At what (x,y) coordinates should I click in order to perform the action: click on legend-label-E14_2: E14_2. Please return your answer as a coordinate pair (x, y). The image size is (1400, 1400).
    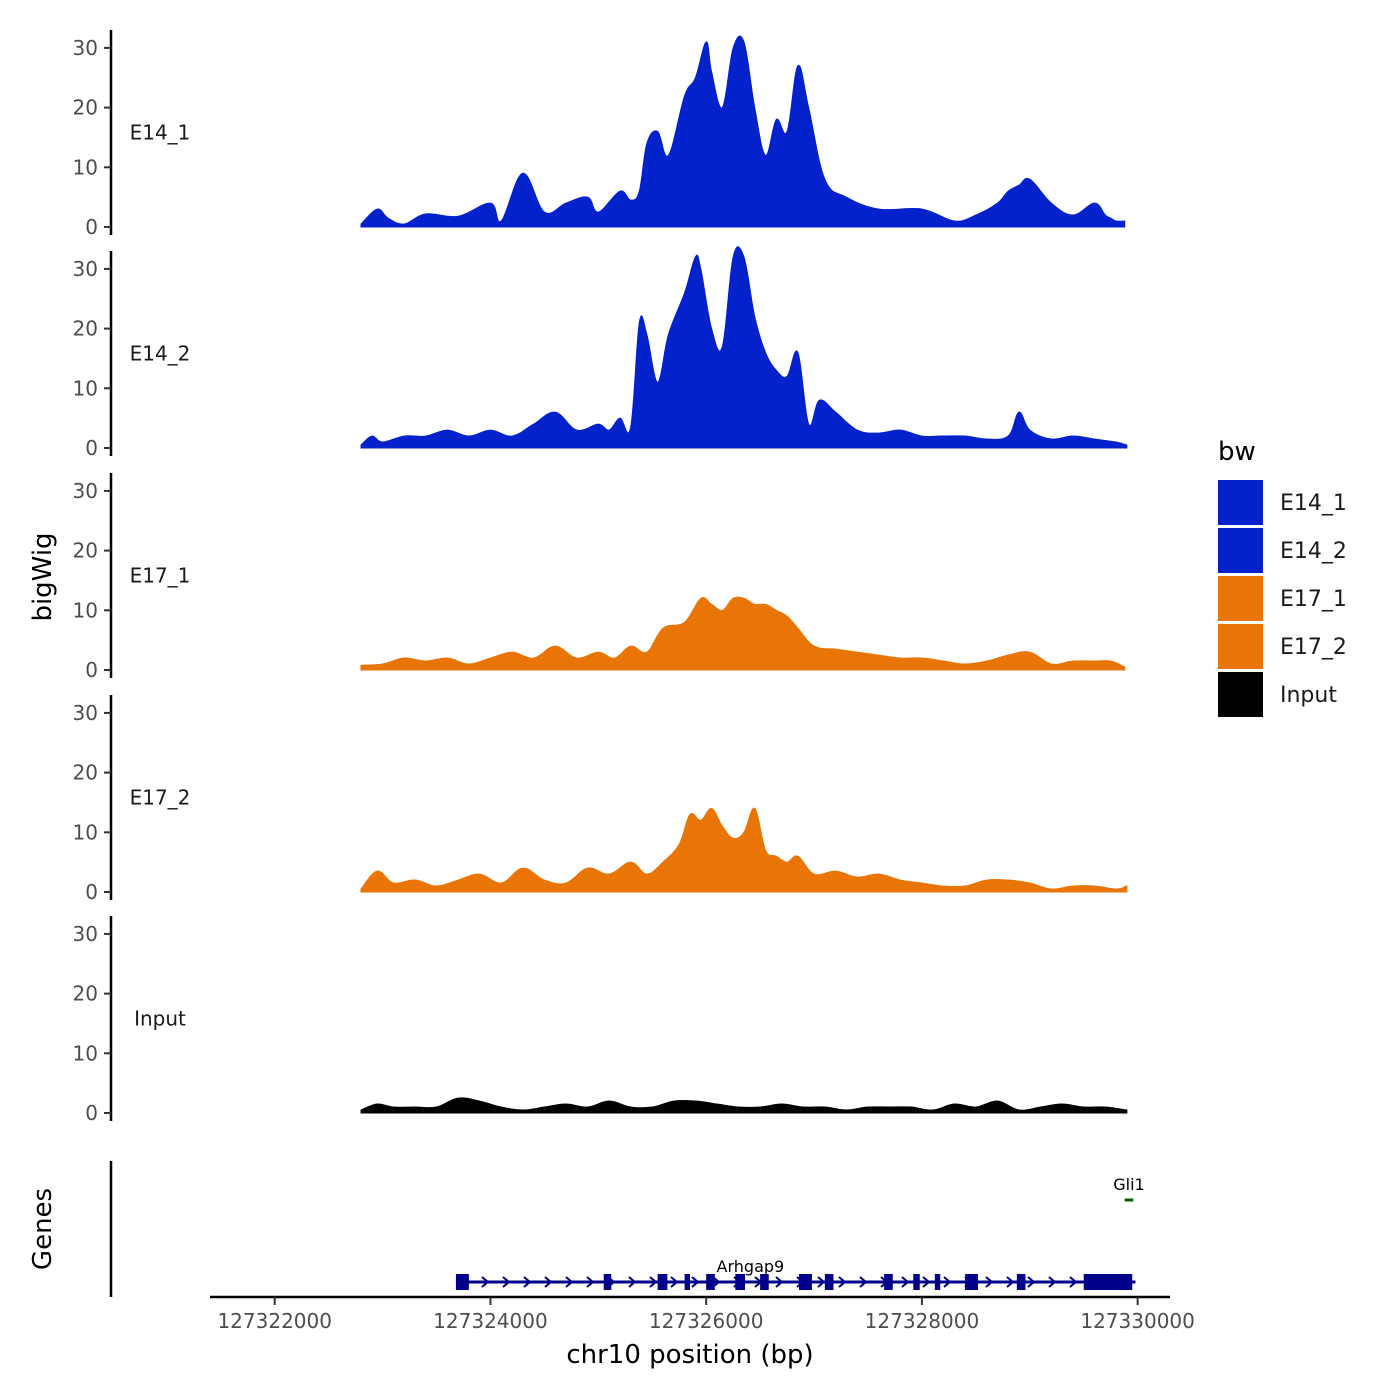
    Looking at the image, I should click on (1313, 551).